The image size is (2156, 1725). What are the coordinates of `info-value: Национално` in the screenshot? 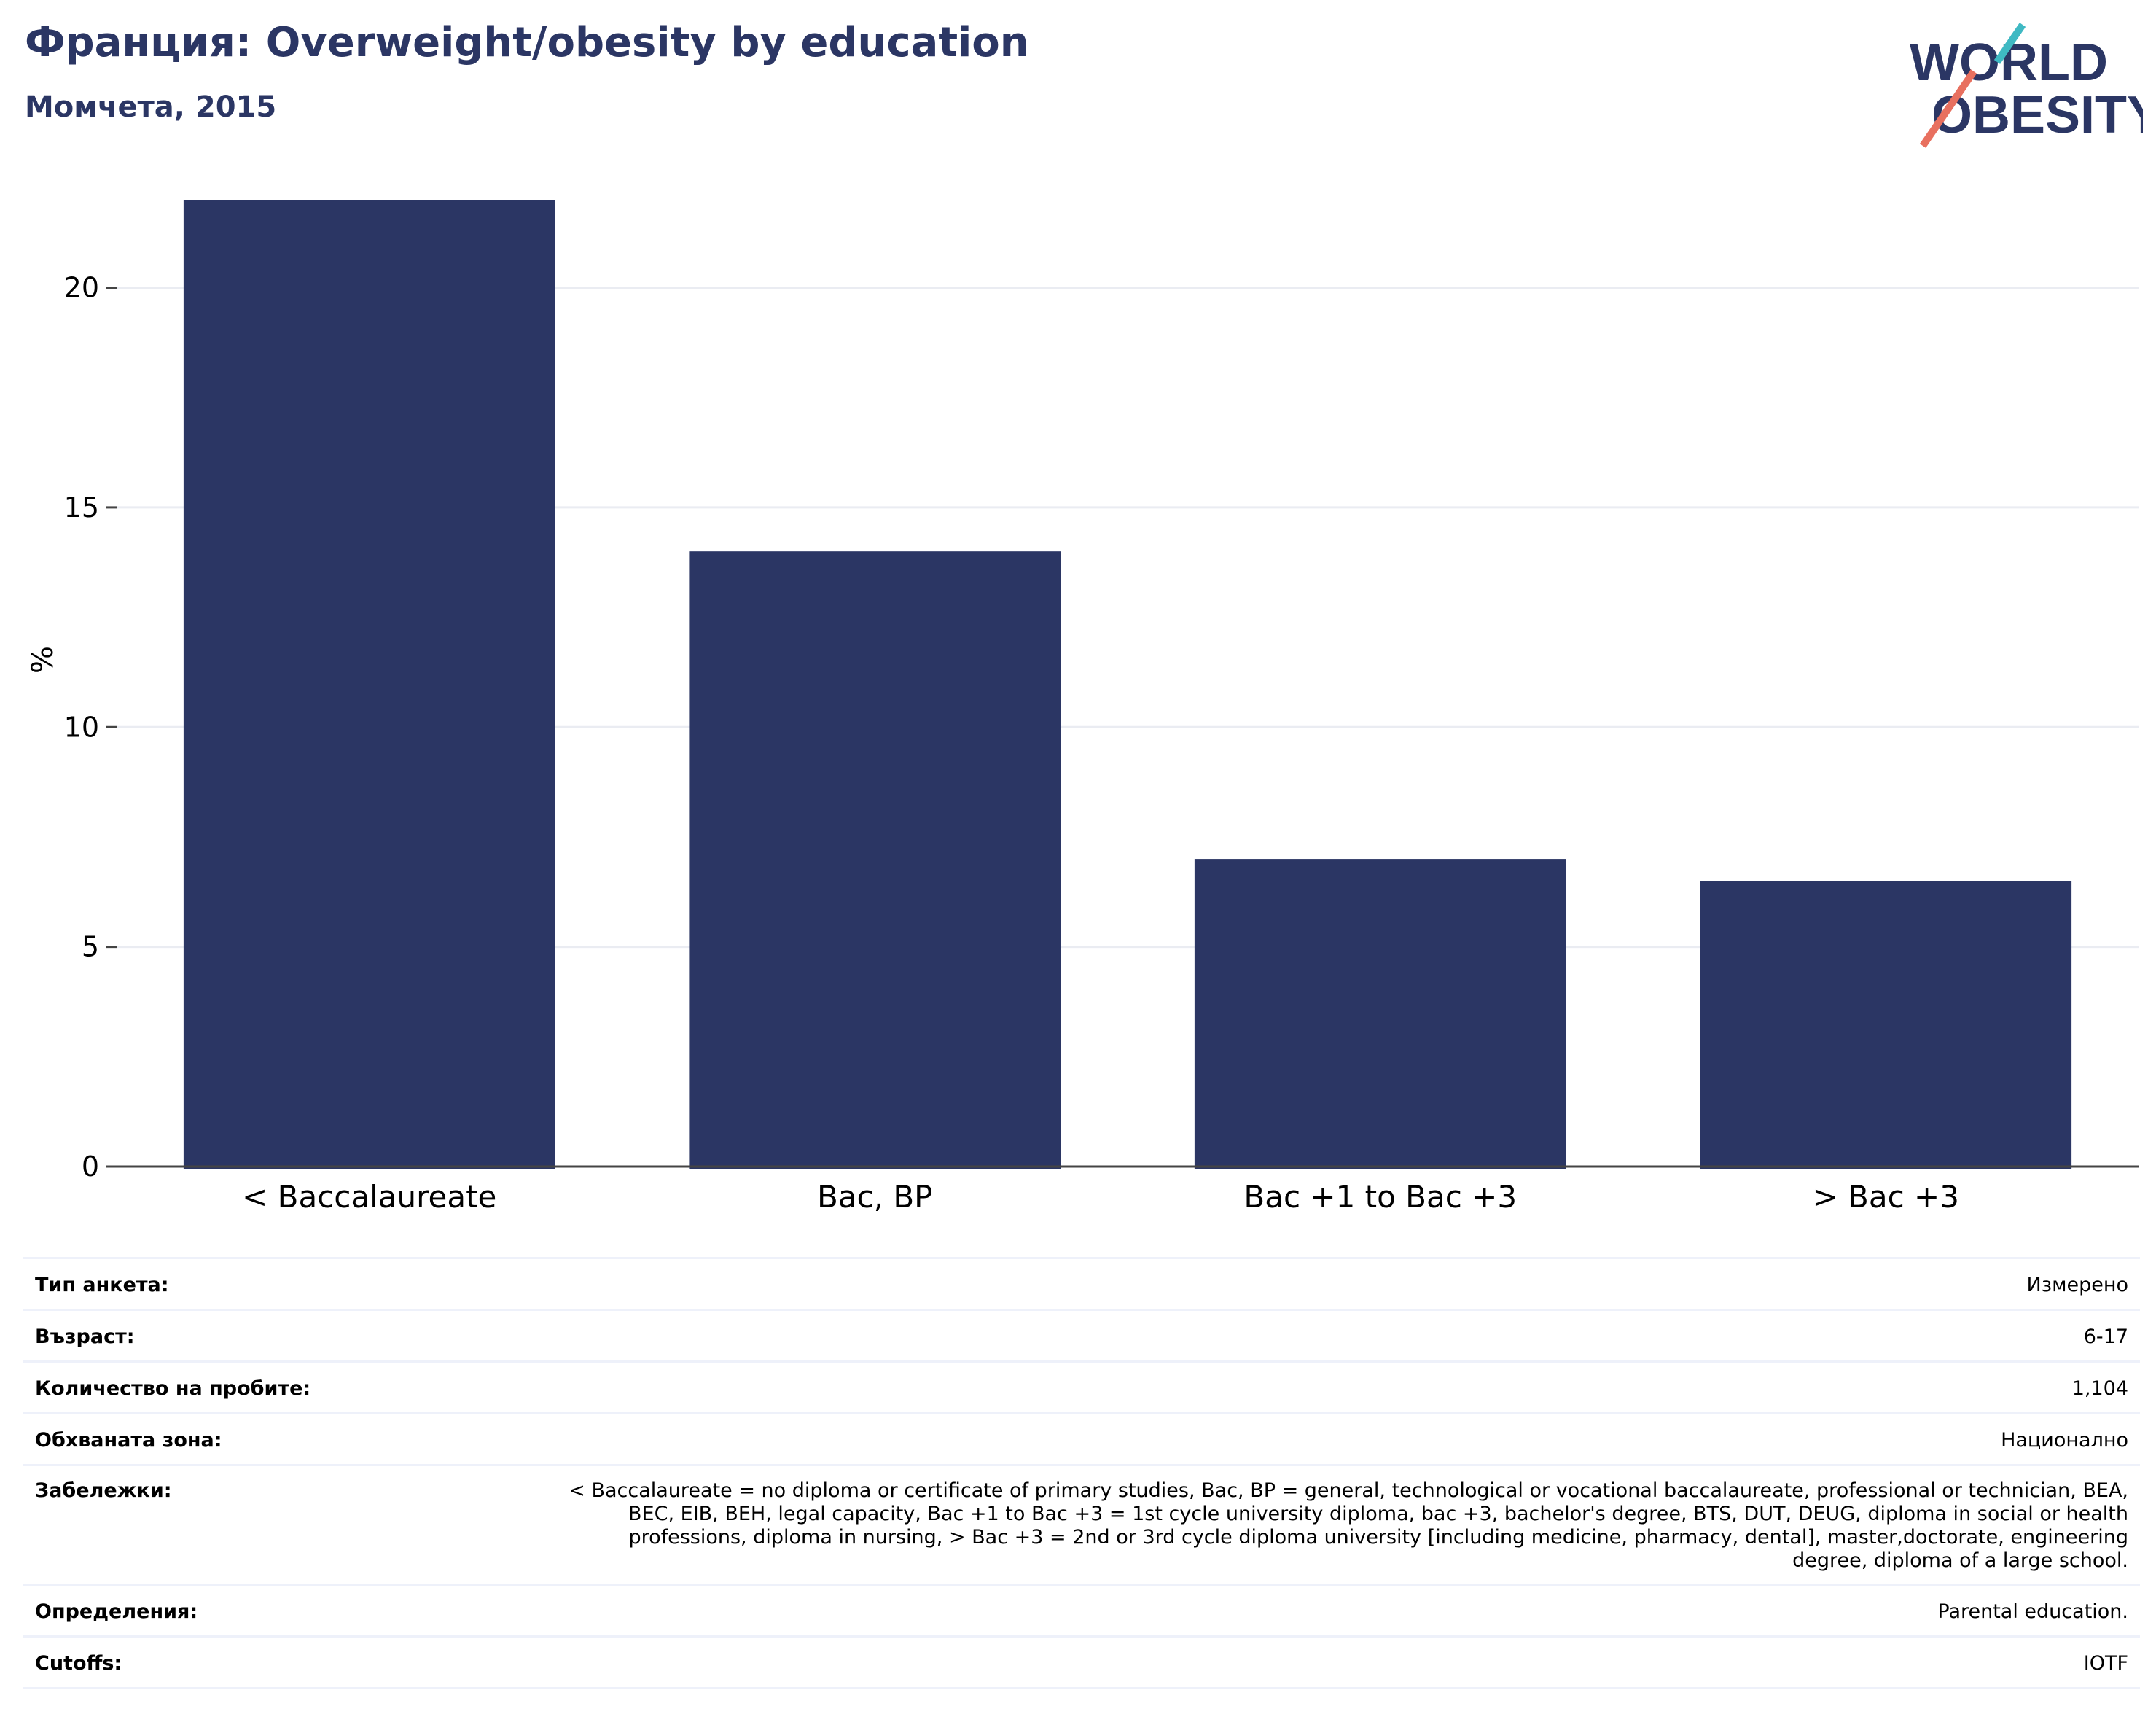 It's located at (1349, 1438).